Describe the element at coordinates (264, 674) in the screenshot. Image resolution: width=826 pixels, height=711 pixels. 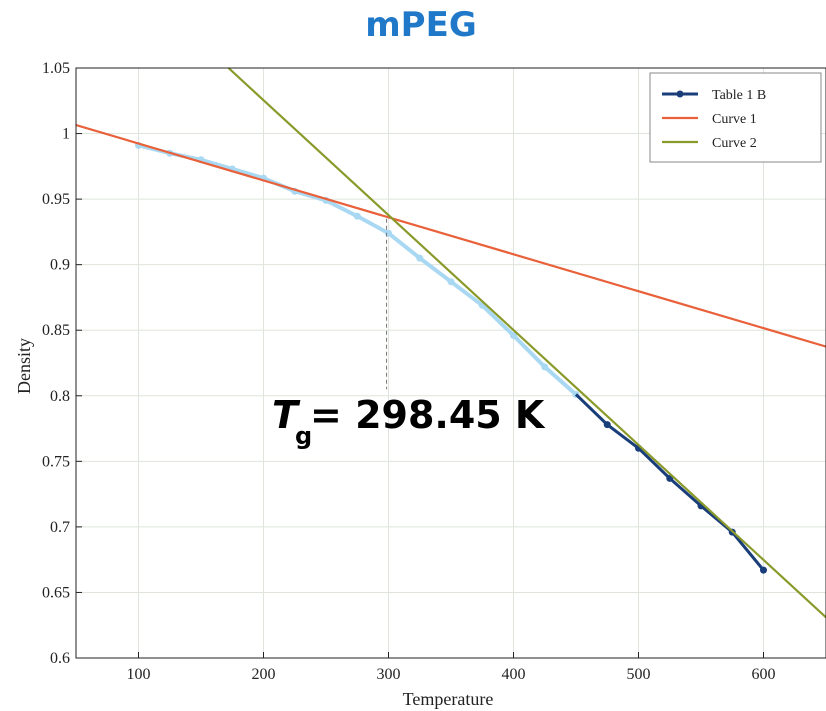
I see `x-tick-label: 200` at that location.